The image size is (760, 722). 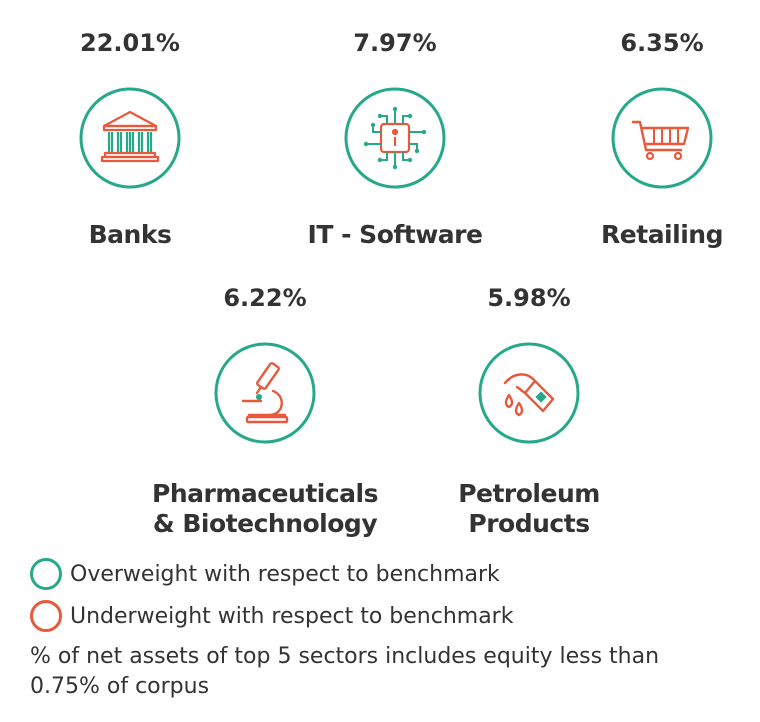 What do you see at coordinates (46, 574) in the screenshot?
I see `overweight-circle-icon` at bounding box center [46, 574].